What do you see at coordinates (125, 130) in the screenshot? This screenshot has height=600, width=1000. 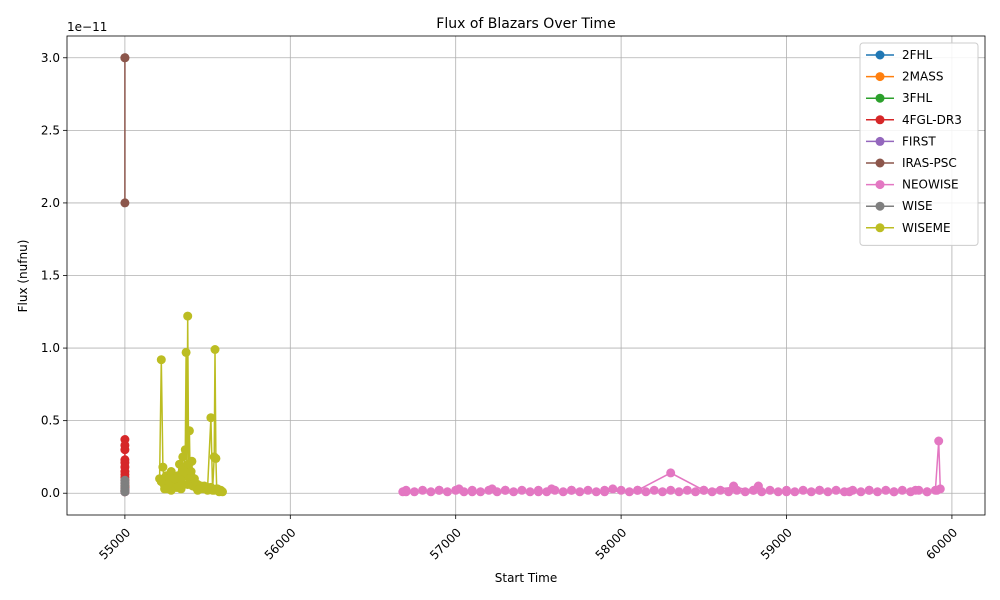 I see `series-iras-psc` at bounding box center [125, 130].